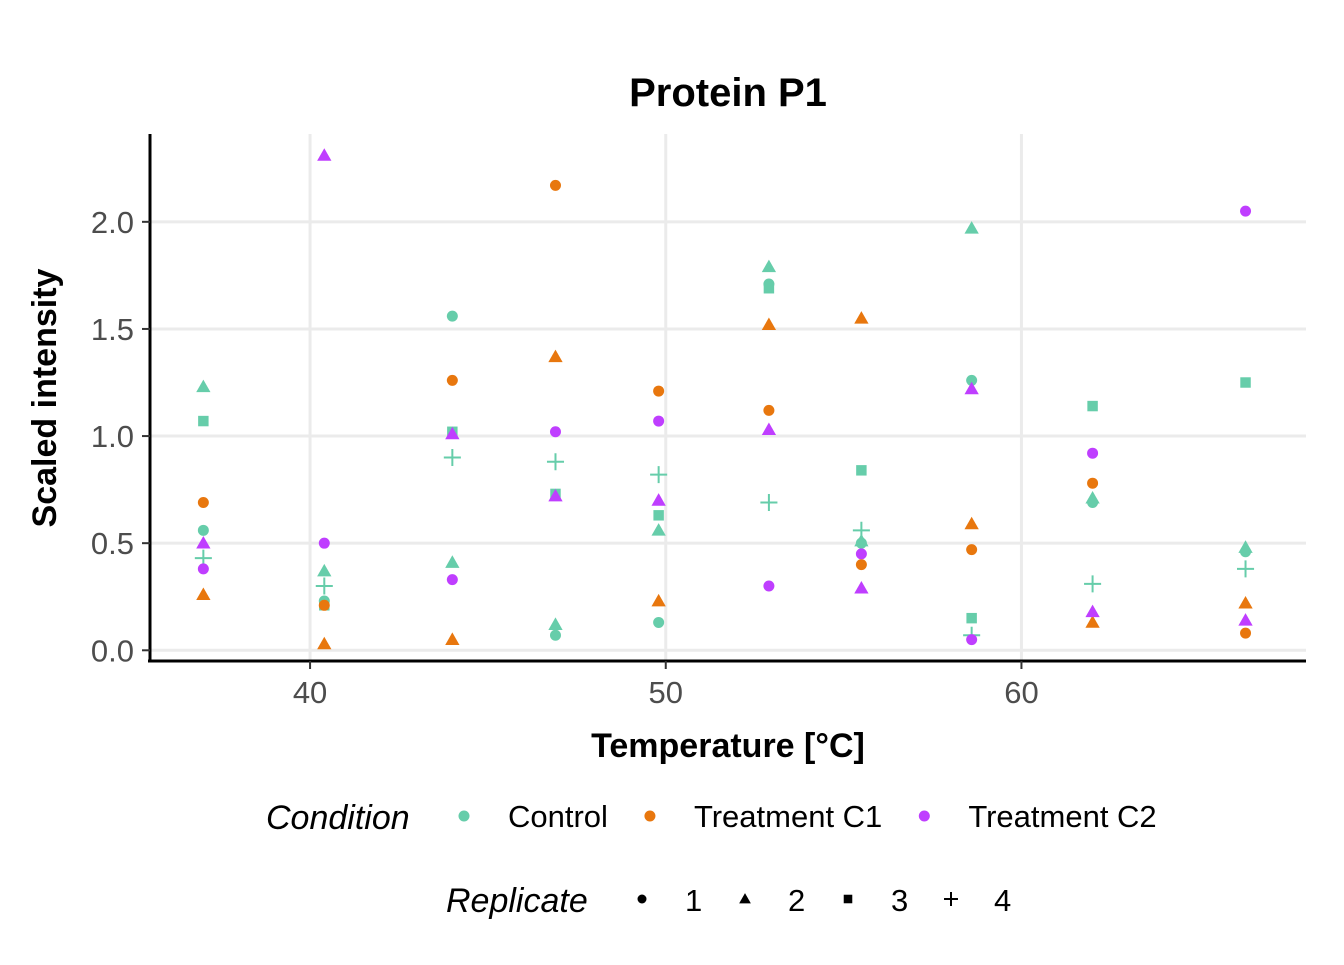 The width and height of the screenshot is (1344, 965). What do you see at coordinates (112, 650) in the screenshot?
I see `y-tick-label: 0.0` at bounding box center [112, 650].